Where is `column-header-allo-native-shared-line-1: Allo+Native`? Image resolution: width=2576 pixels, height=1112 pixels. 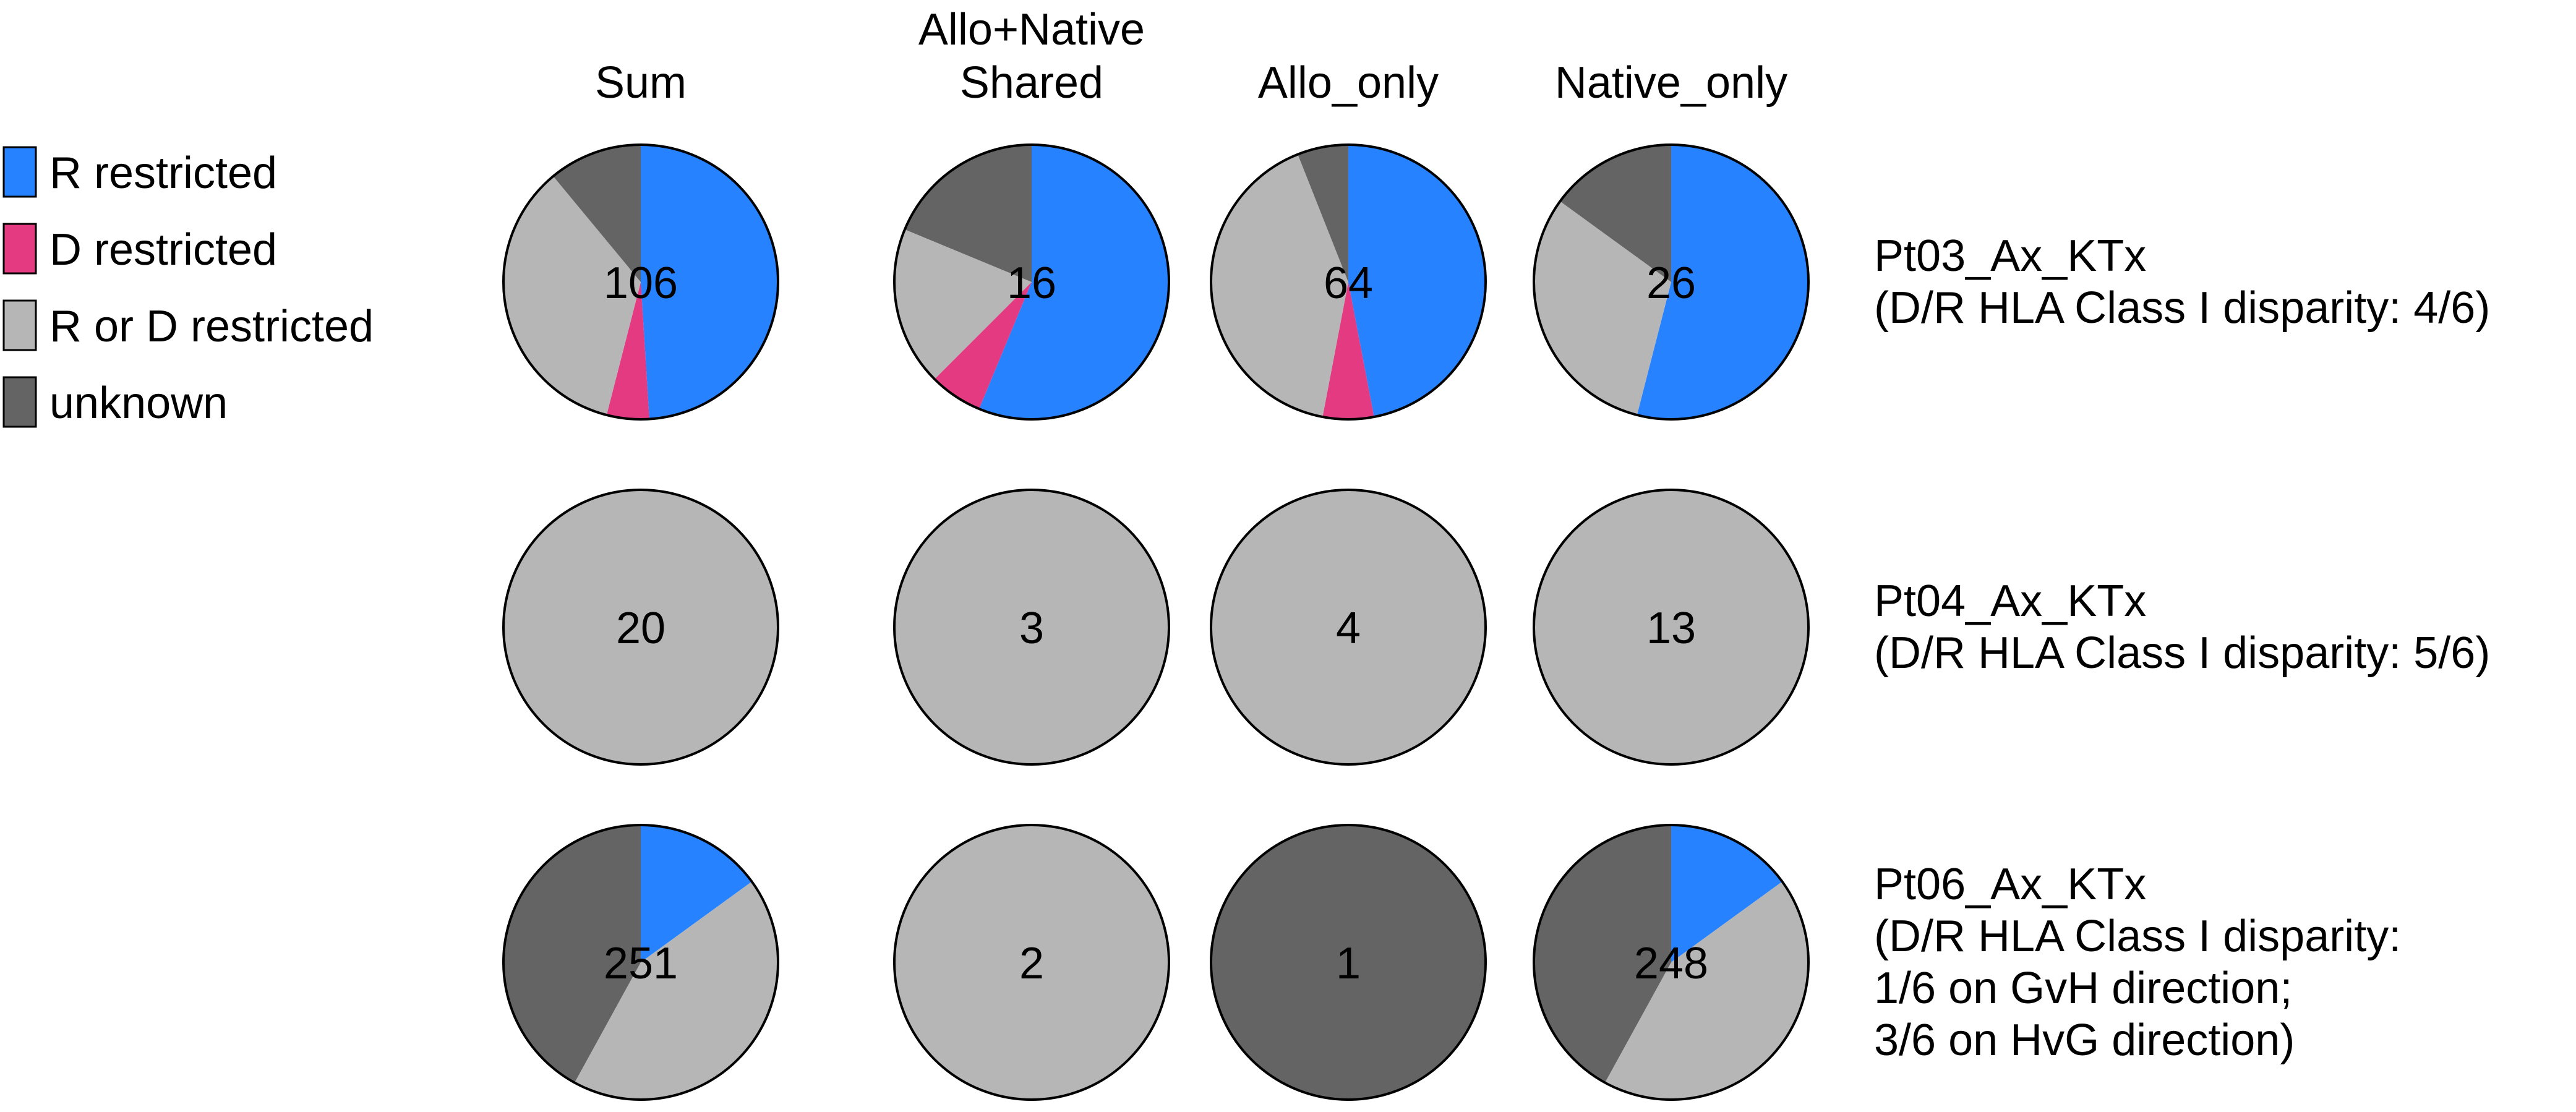 column-header-allo-native-shared-line-1: Allo+Native is located at coordinates (1031, 29).